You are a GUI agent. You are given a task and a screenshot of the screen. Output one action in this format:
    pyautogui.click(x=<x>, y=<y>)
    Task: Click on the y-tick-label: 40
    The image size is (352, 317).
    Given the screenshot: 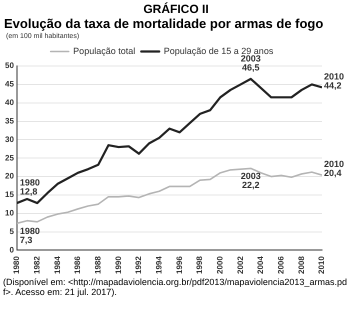 What is the action you would take?
    pyautogui.click(x=9, y=103)
    